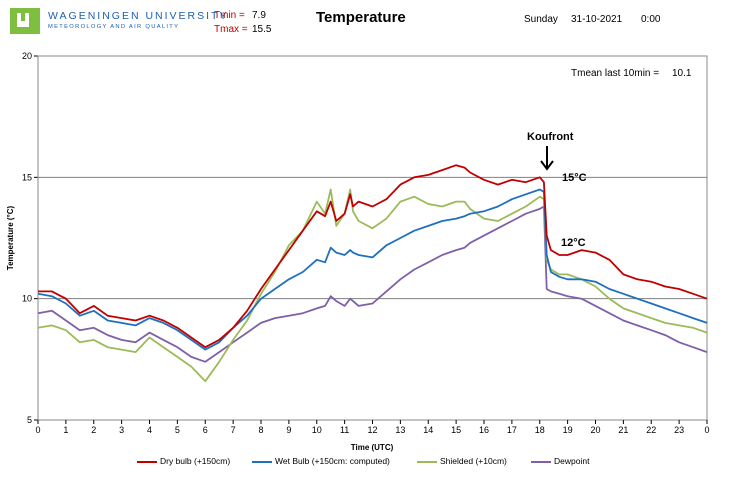 This screenshot has height=477, width=732. What do you see at coordinates (121, 430) in the screenshot?
I see `x-tick-label: 3` at bounding box center [121, 430].